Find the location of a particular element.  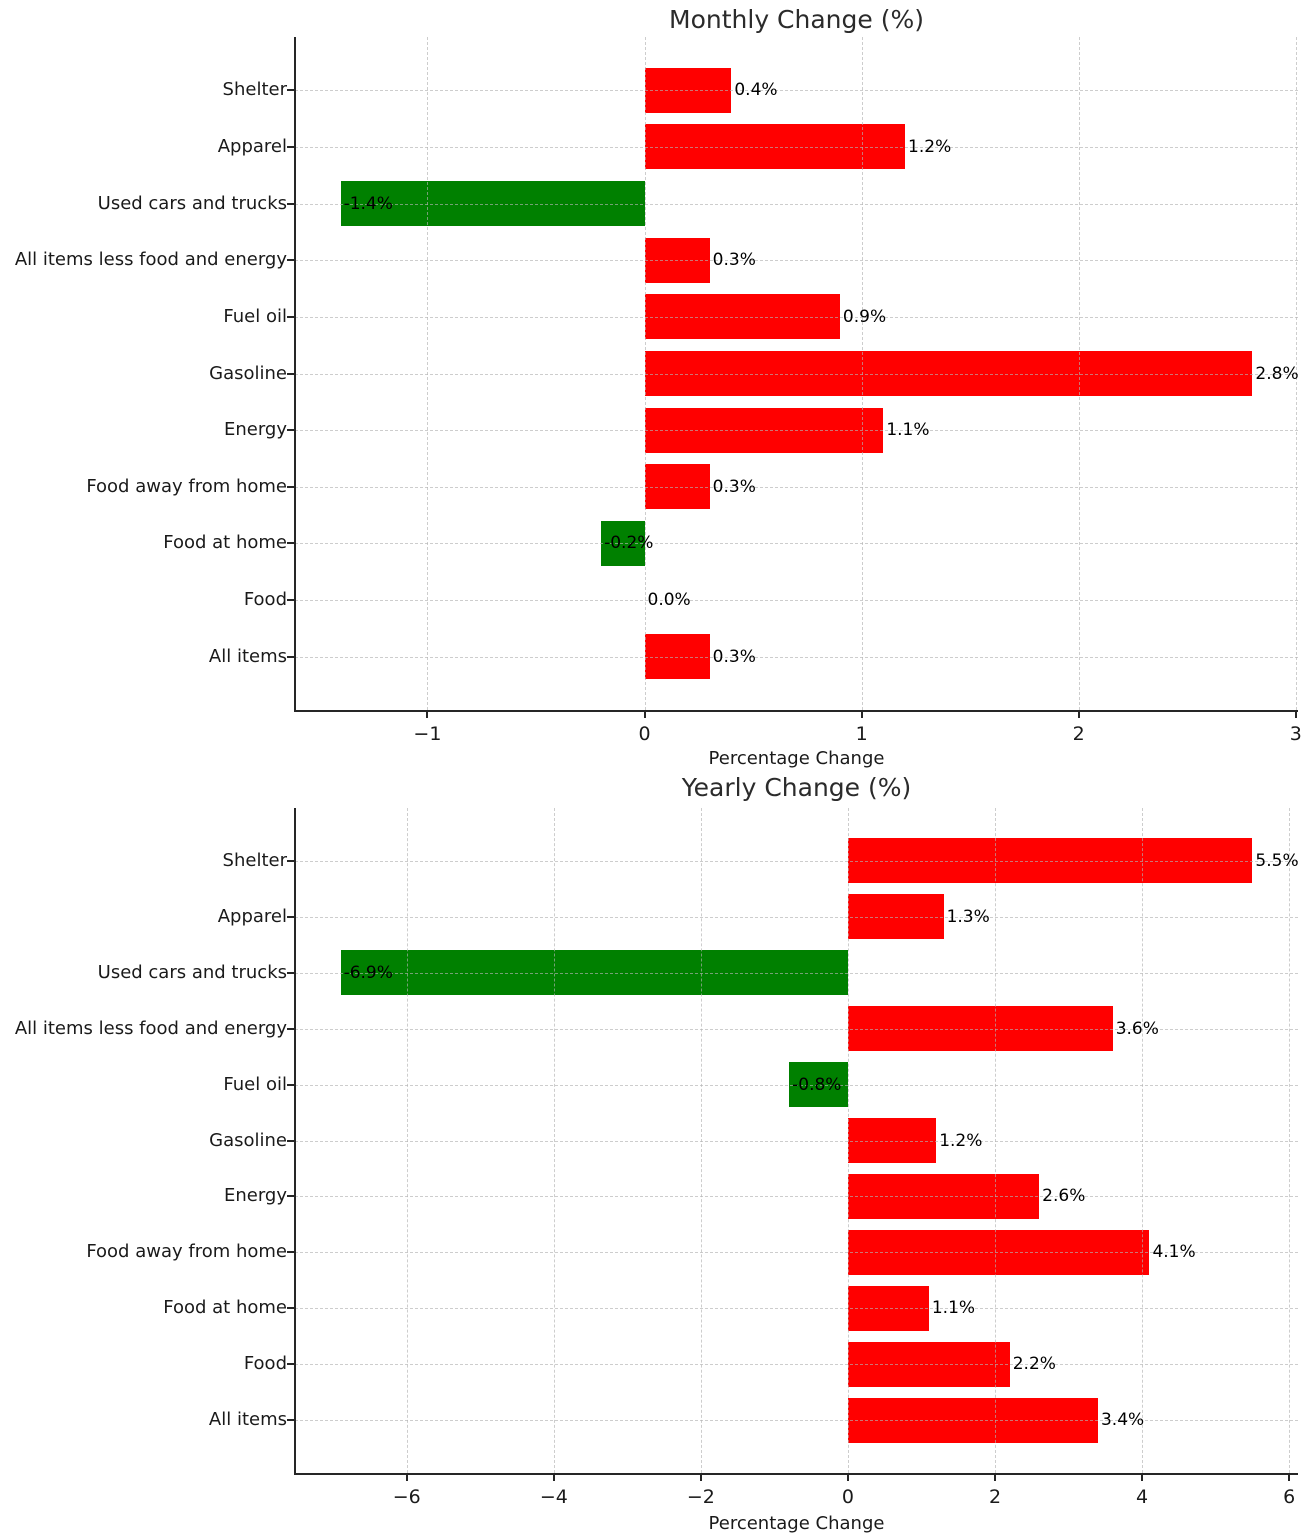

value-label: 5.5% is located at coordinates (1277, 860).